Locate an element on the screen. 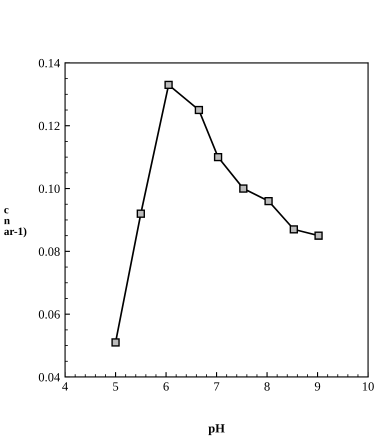  y-tick-label: 0.14 is located at coordinates (49, 63).